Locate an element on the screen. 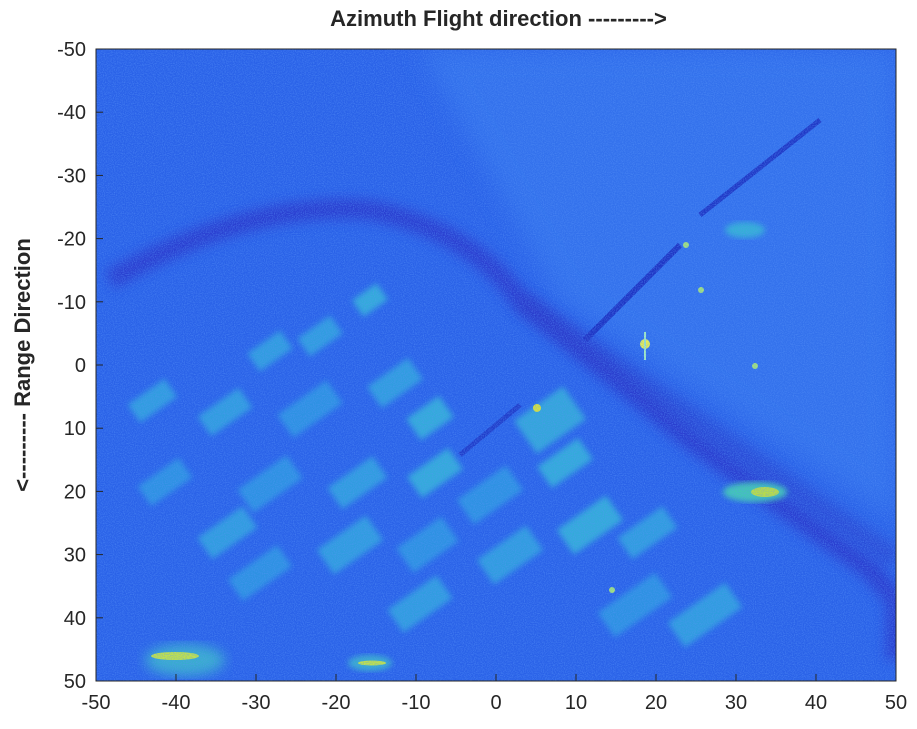 Image resolution: width=917 pixels, height=729 pixels. y-tick-label: 50 is located at coordinates (75, 682).